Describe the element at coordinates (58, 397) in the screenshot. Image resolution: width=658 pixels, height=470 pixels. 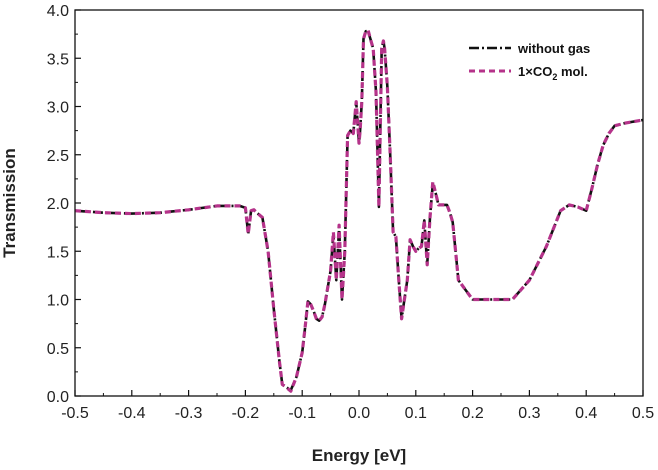
I see `y-tick-0-0-label: 0.0` at that location.